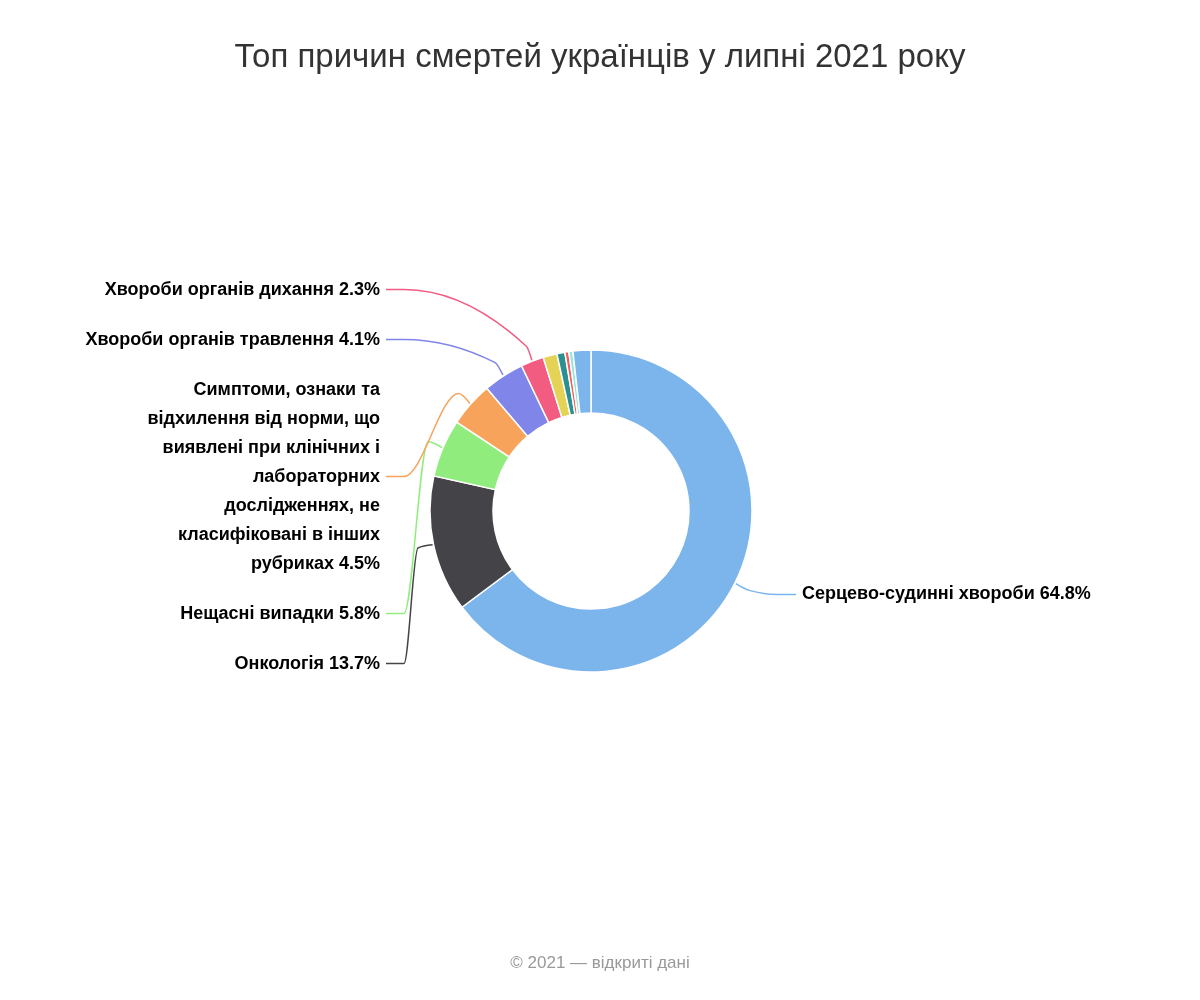  Describe the element at coordinates (946, 593) in the screenshot. I see `slice-label: Серцево-судинні хвороби 64.8%` at that location.